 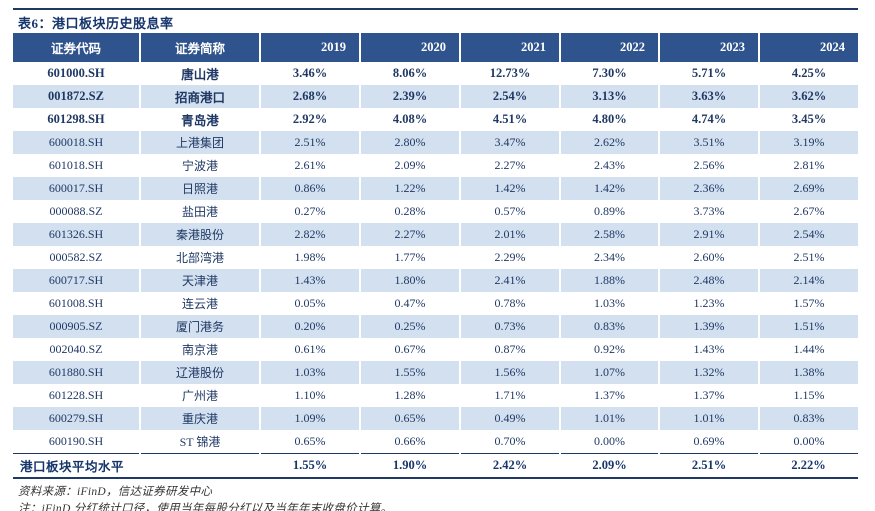 What do you see at coordinates (310, 326) in the screenshot?
I see `cell-value: 0.20%` at bounding box center [310, 326].